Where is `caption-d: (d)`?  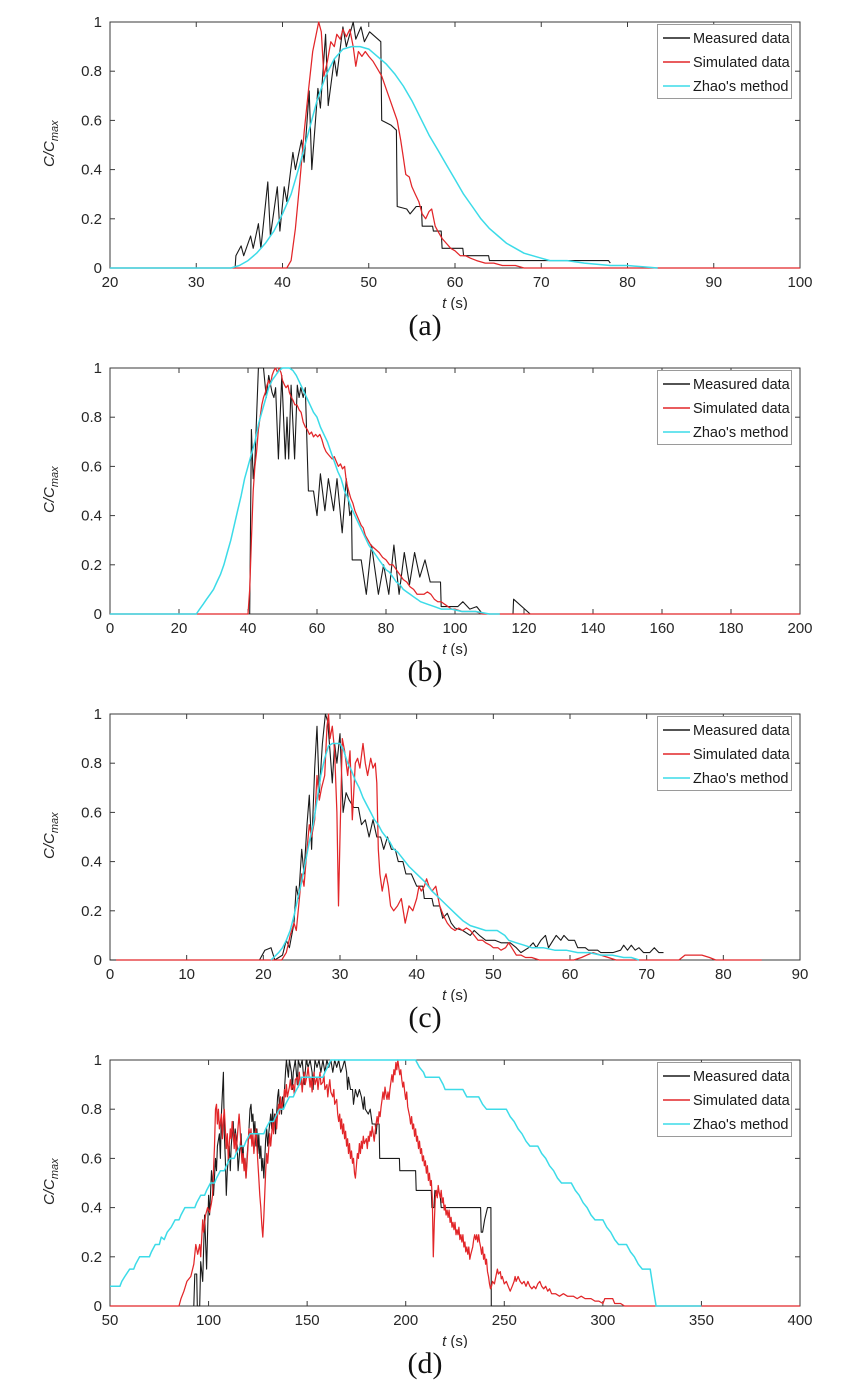
caption-d: (d) is located at coordinates (425, 1363).